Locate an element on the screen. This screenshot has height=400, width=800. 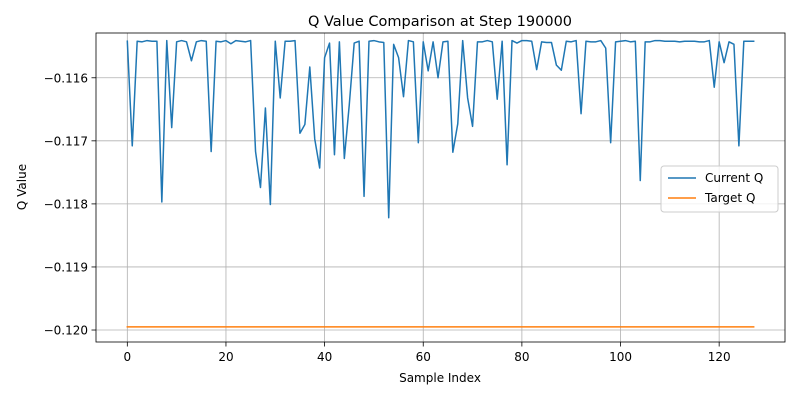
x-tick-label: 0 is located at coordinates (127, 357).